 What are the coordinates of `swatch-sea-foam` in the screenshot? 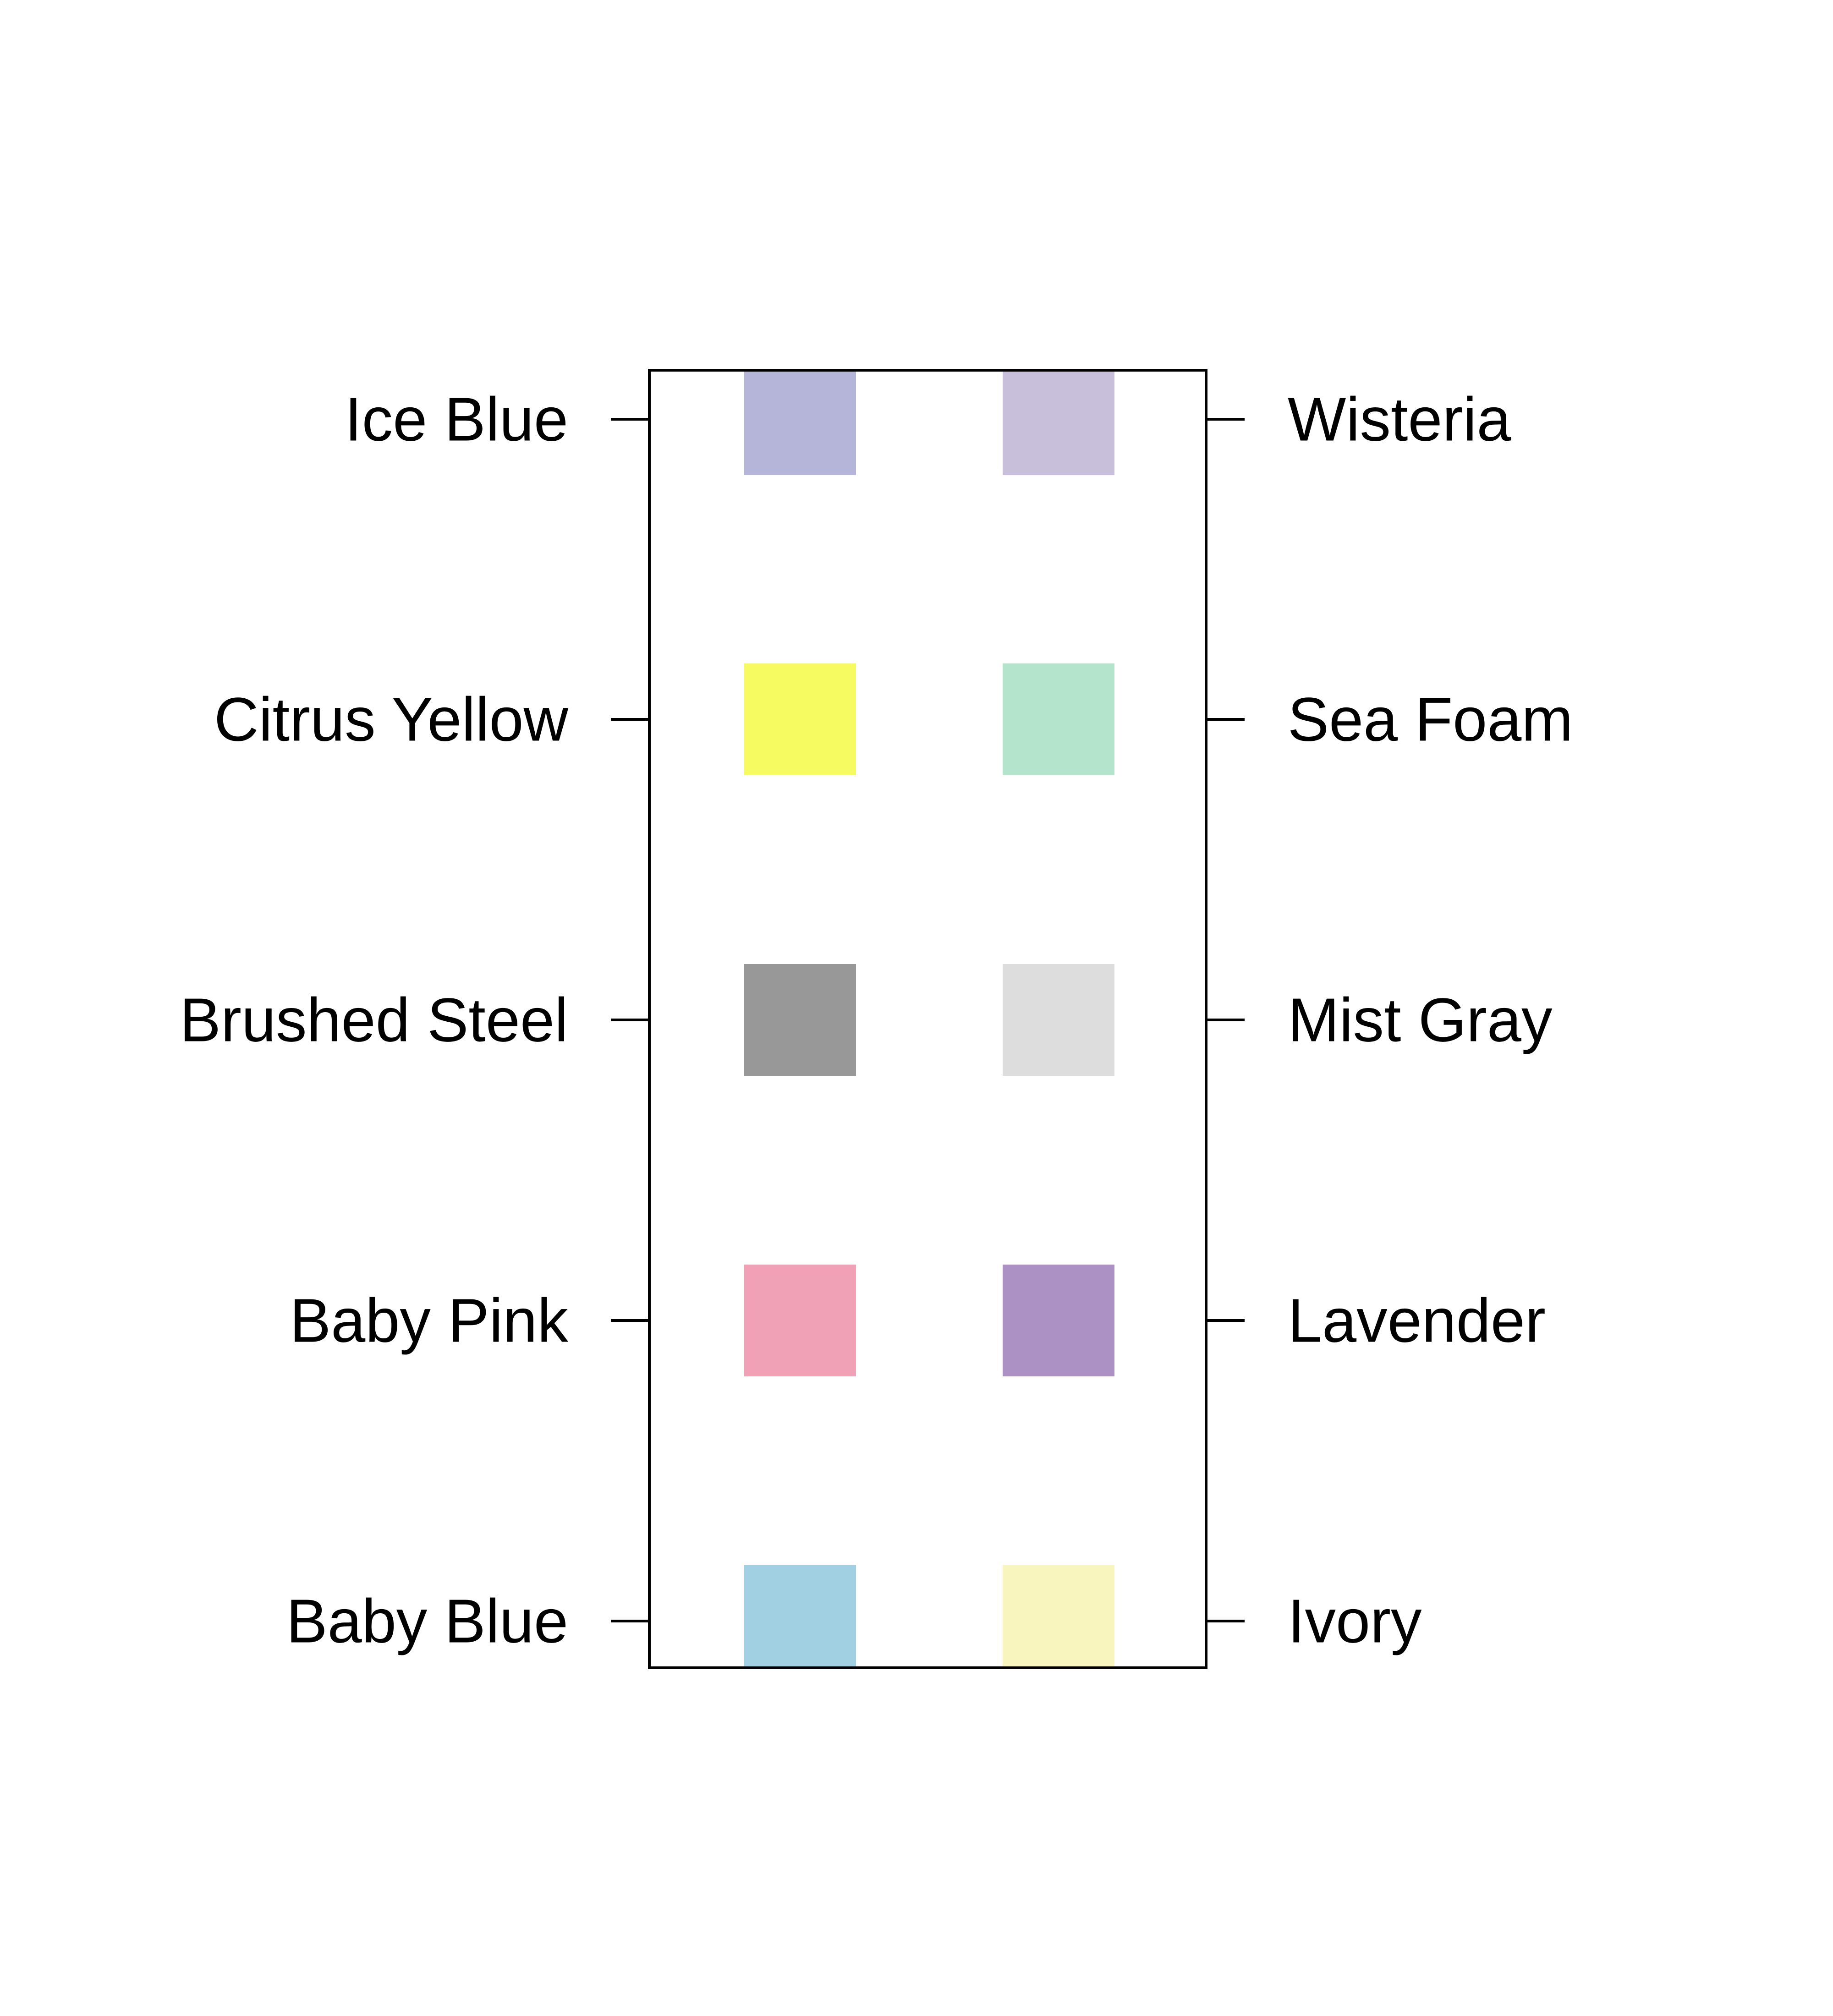 It's located at (1058, 719).